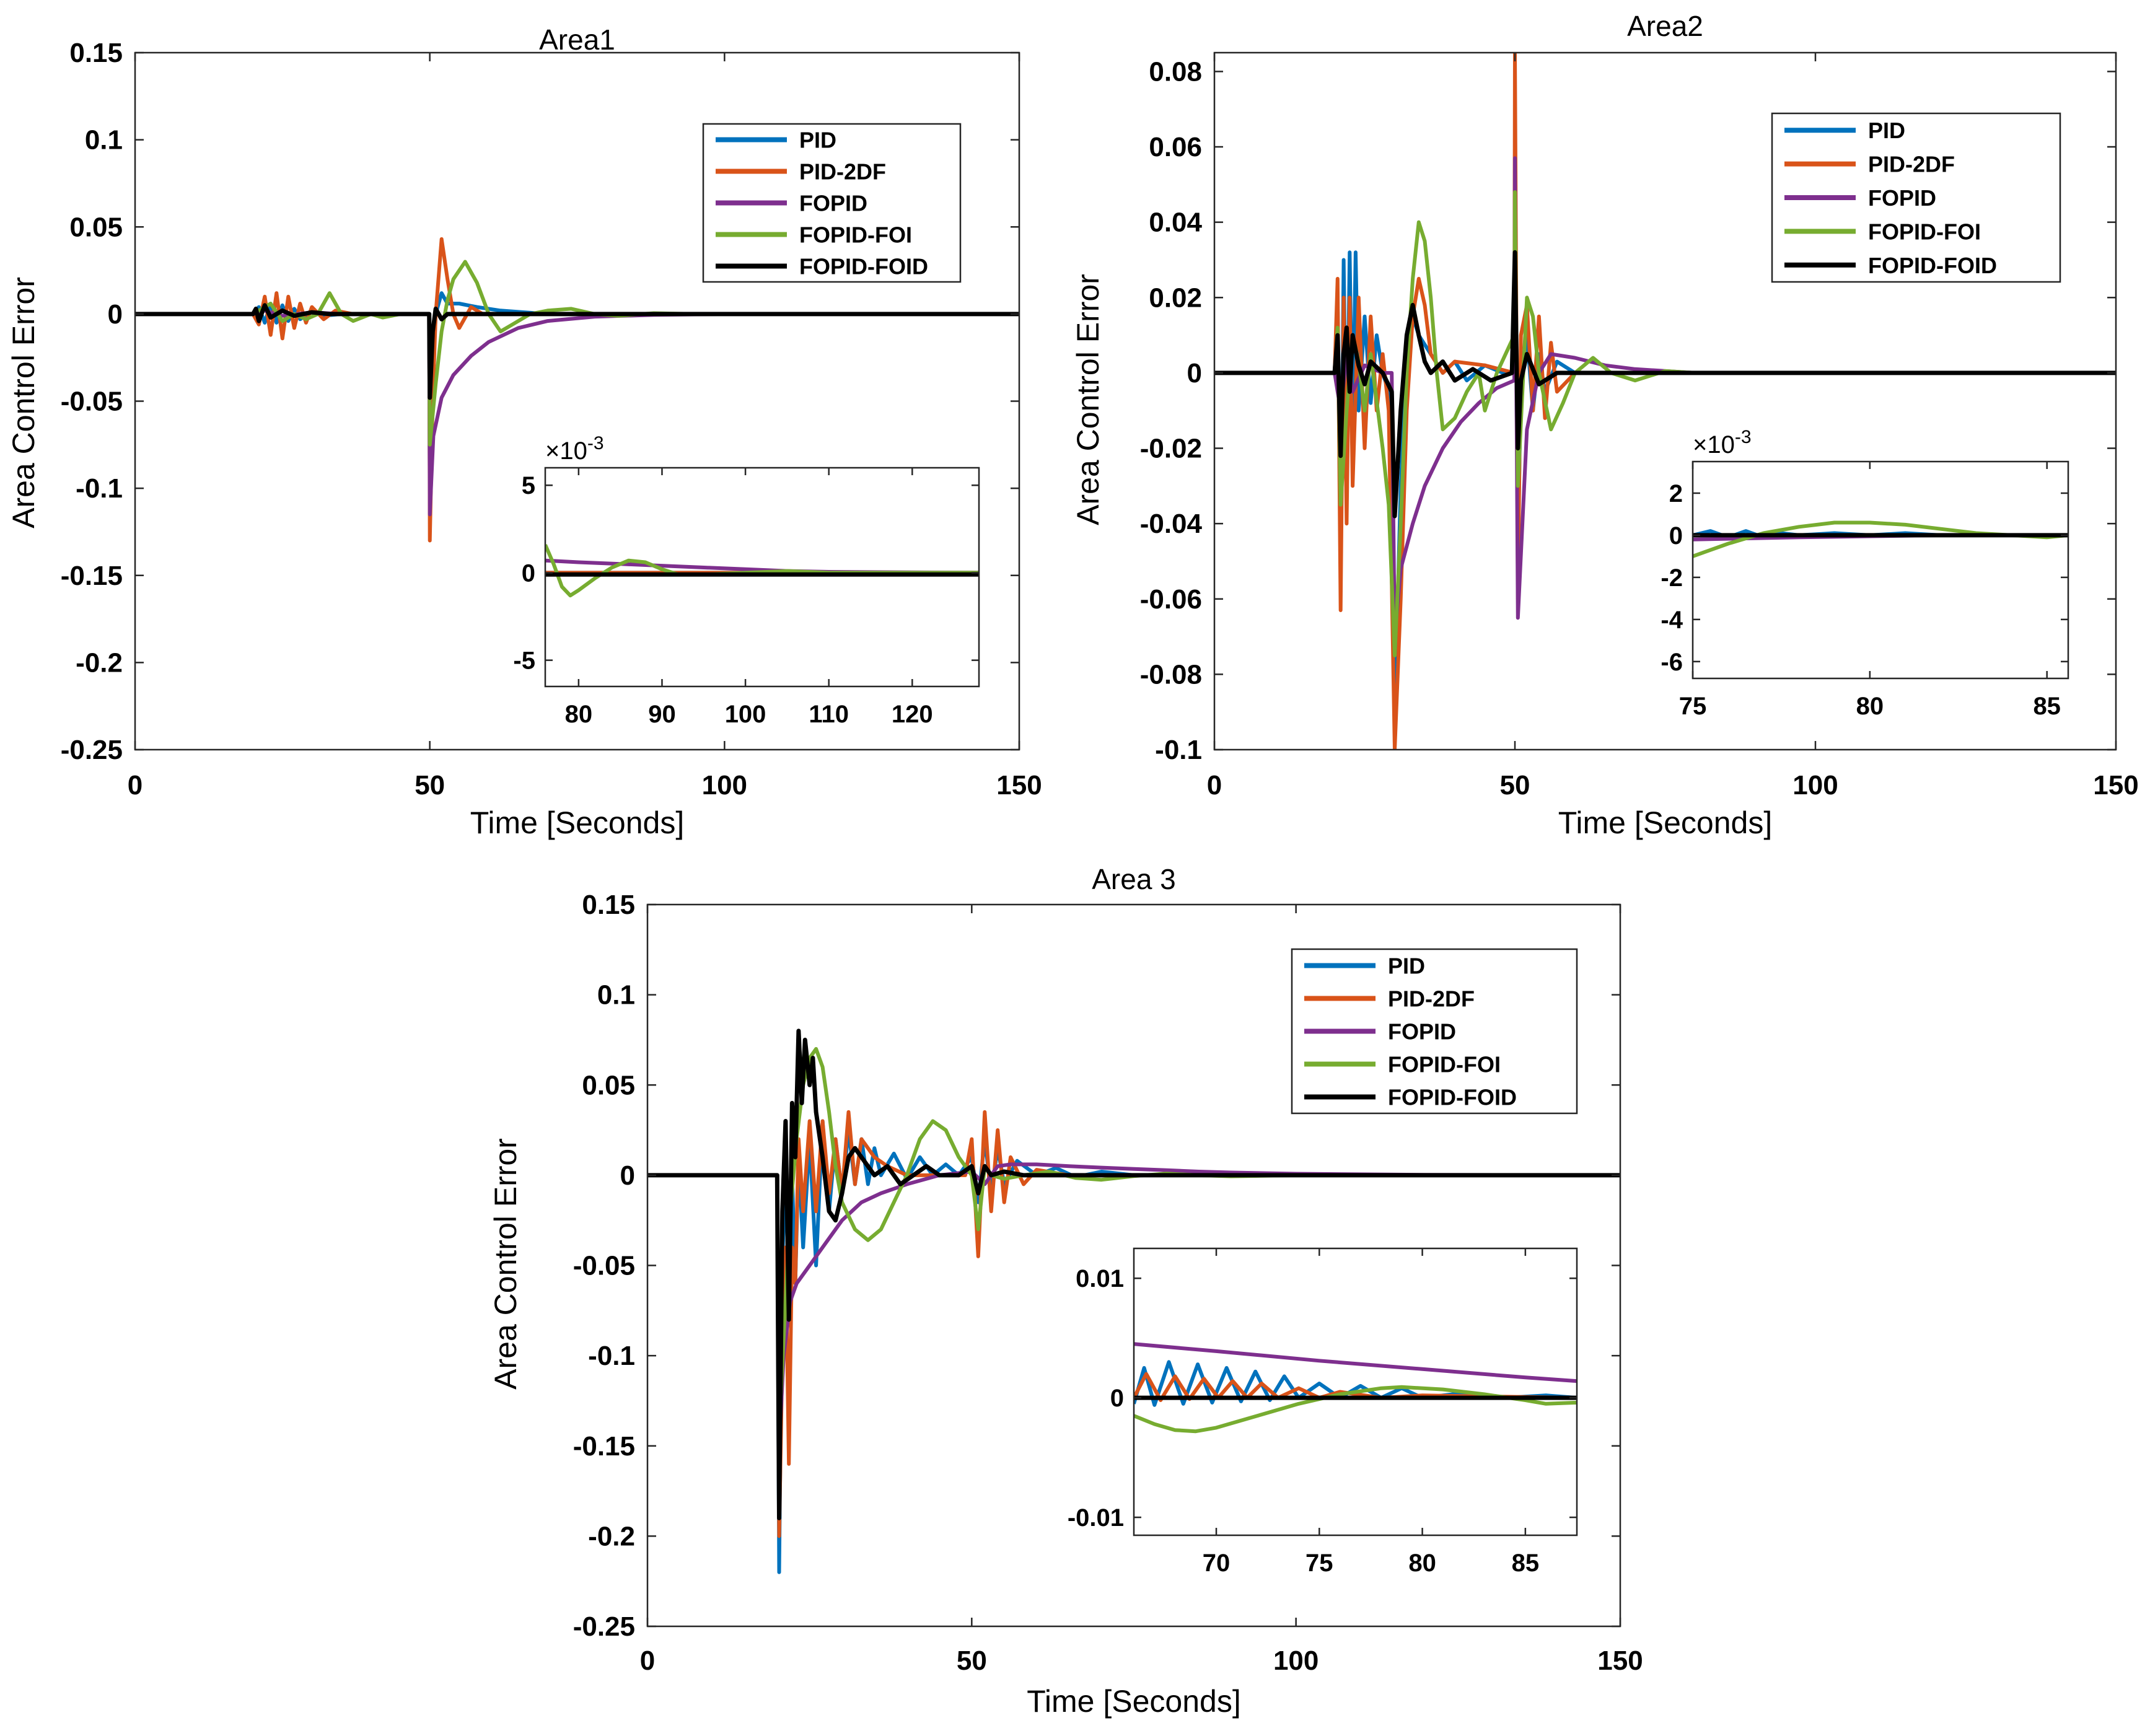 Image resolution: width=2150 pixels, height=1736 pixels. I want to click on y-tick-label: -0.06, so click(1171, 600).